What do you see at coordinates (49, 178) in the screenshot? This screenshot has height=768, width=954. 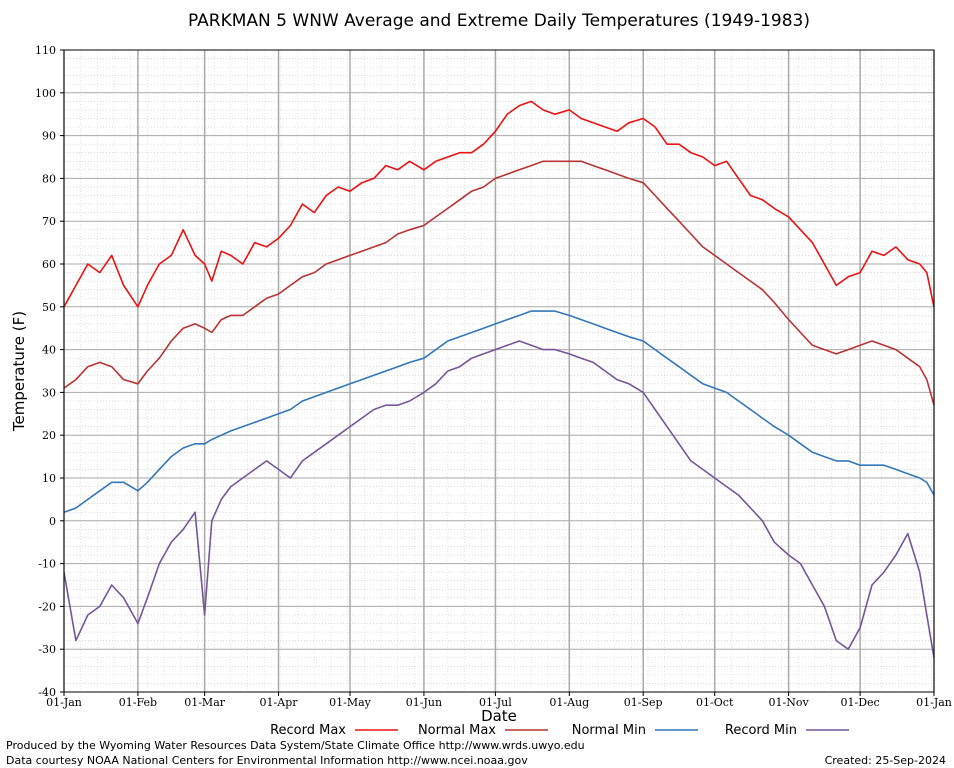 I see `y-tick-label: 80` at bounding box center [49, 178].